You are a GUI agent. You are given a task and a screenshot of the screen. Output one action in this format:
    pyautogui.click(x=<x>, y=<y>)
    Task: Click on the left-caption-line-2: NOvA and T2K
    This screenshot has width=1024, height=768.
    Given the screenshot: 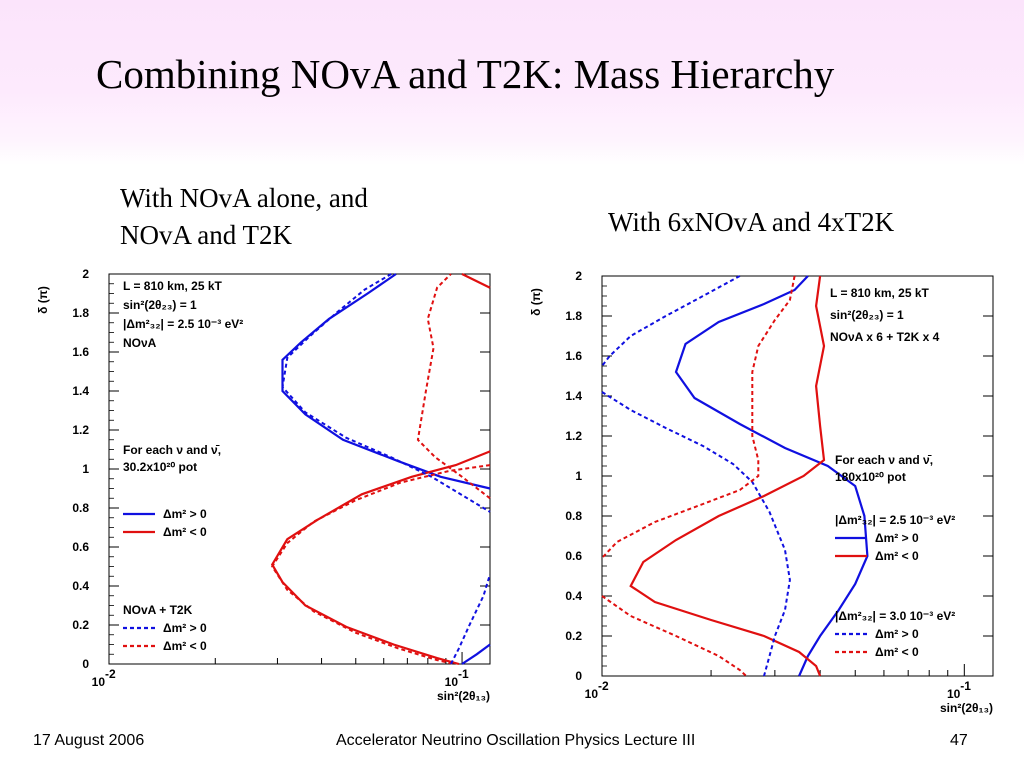 What is the action you would take?
    pyautogui.click(x=206, y=235)
    